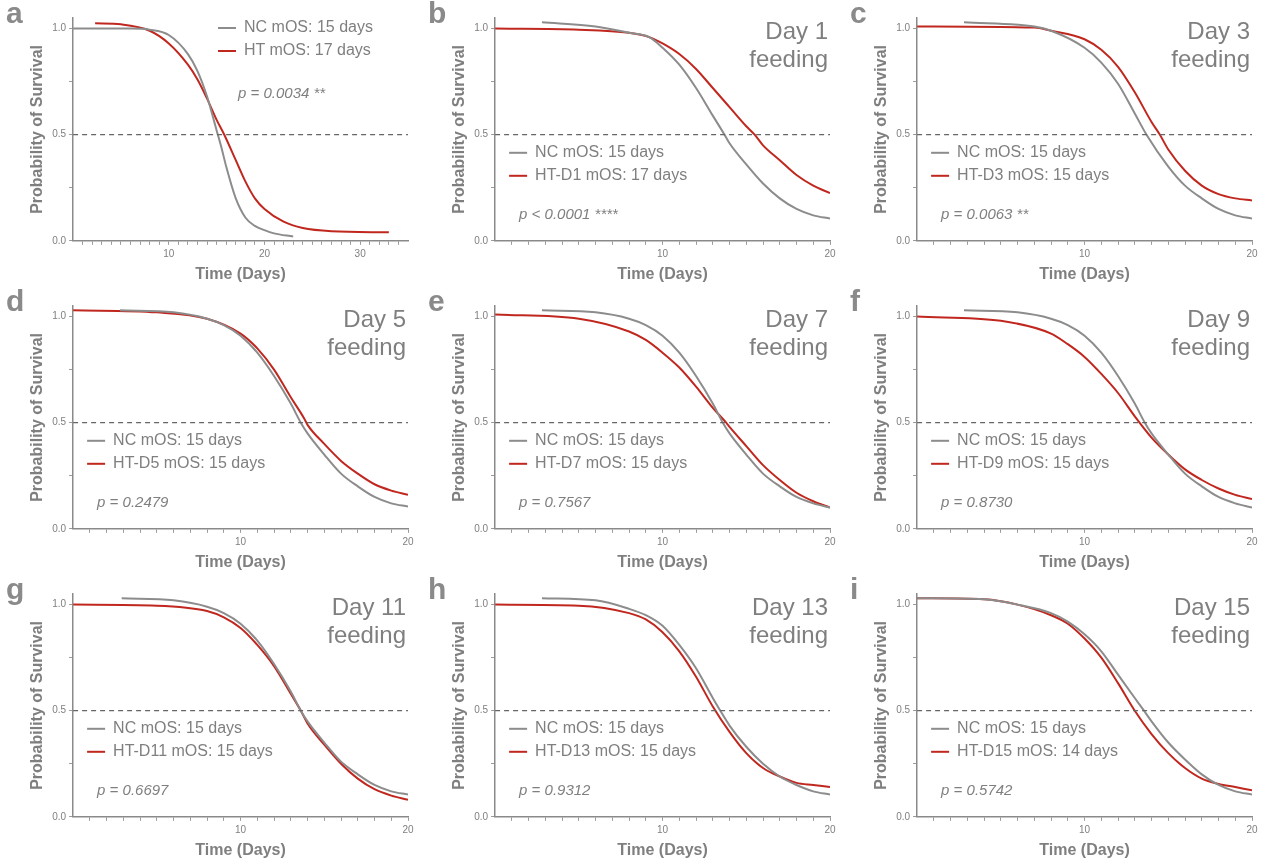 The image size is (1266, 864). I want to click on annotation: Day 7 feeding, so click(788, 332).